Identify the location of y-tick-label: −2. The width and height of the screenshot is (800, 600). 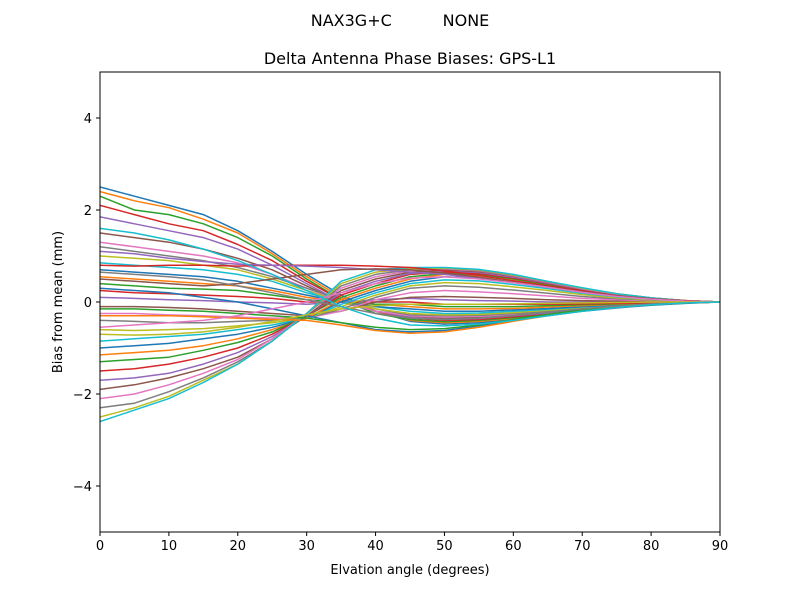
(82, 395).